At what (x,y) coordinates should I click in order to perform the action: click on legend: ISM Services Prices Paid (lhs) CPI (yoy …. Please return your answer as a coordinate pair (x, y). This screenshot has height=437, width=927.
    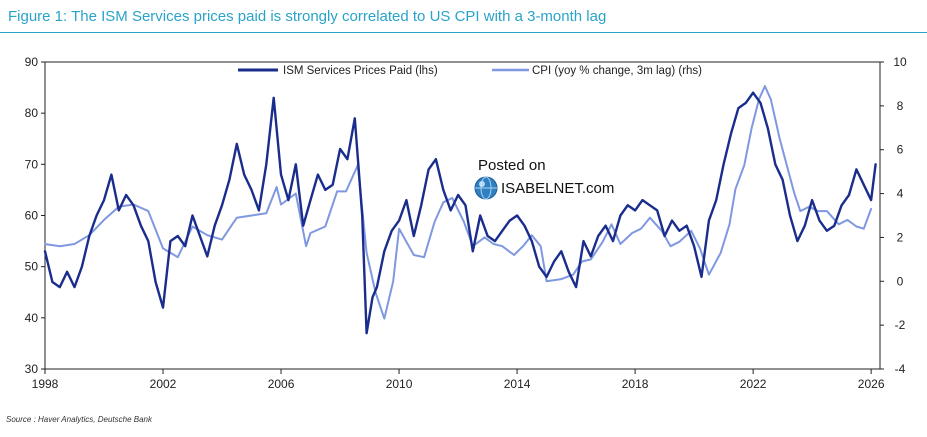
    Looking at the image, I should click on (470, 71).